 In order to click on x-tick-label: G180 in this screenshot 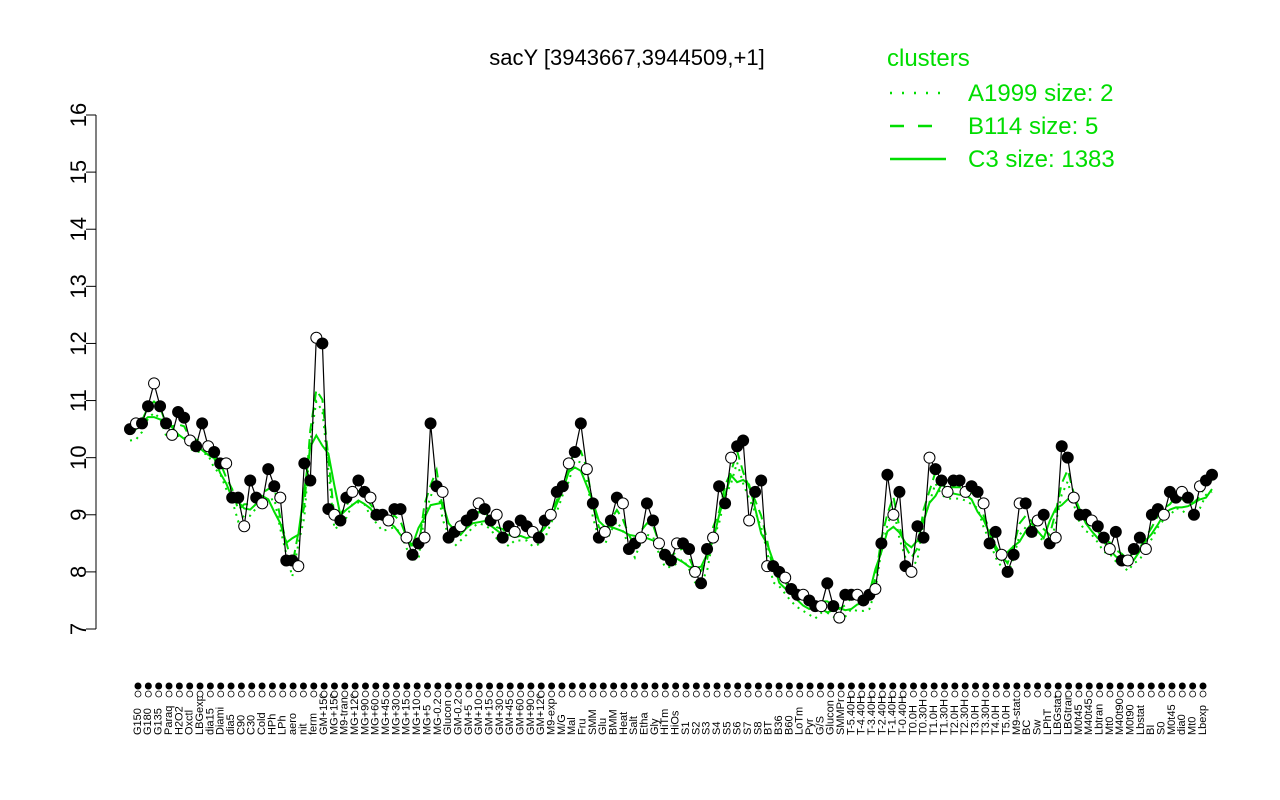, I will do `click(148, 721)`.